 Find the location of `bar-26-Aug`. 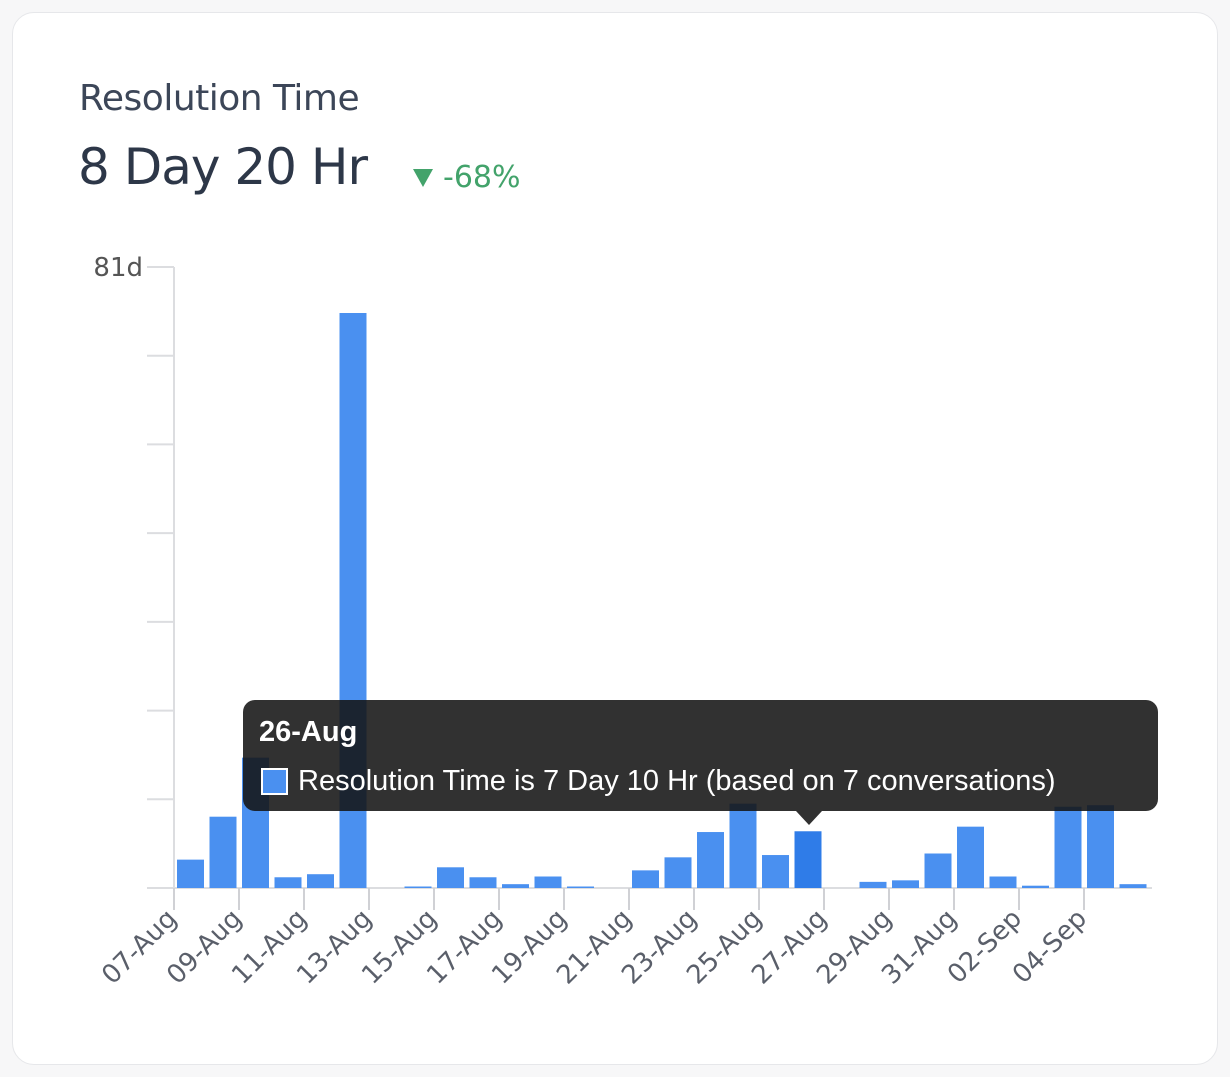

bar-26-Aug is located at coordinates (808, 859).